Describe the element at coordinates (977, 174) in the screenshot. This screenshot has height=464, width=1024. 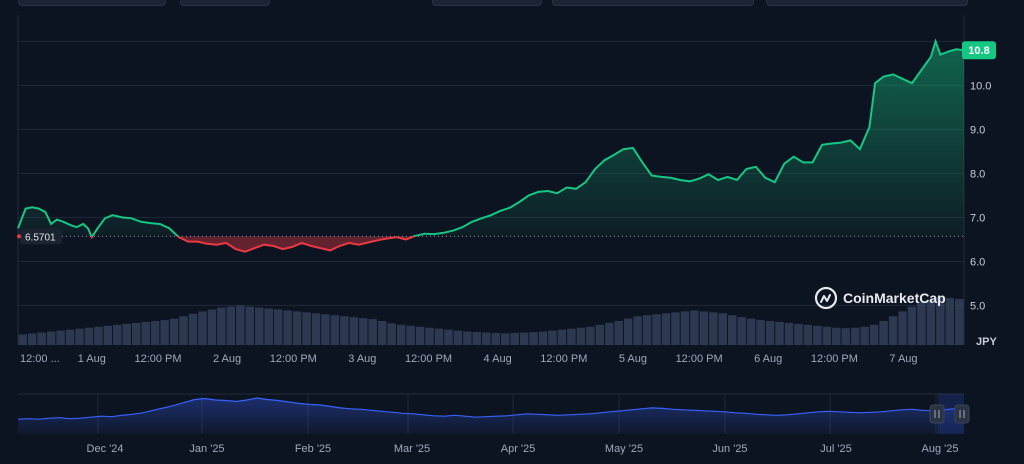
I see `y-tick-label: 8.0` at that location.